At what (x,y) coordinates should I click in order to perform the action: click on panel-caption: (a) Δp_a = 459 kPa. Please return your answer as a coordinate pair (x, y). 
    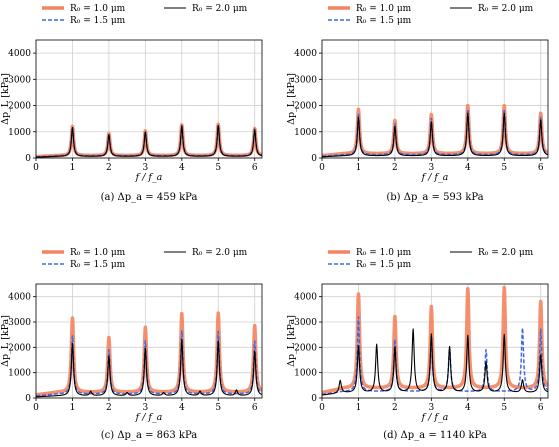
    Looking at the image, I should click on (149, 197).